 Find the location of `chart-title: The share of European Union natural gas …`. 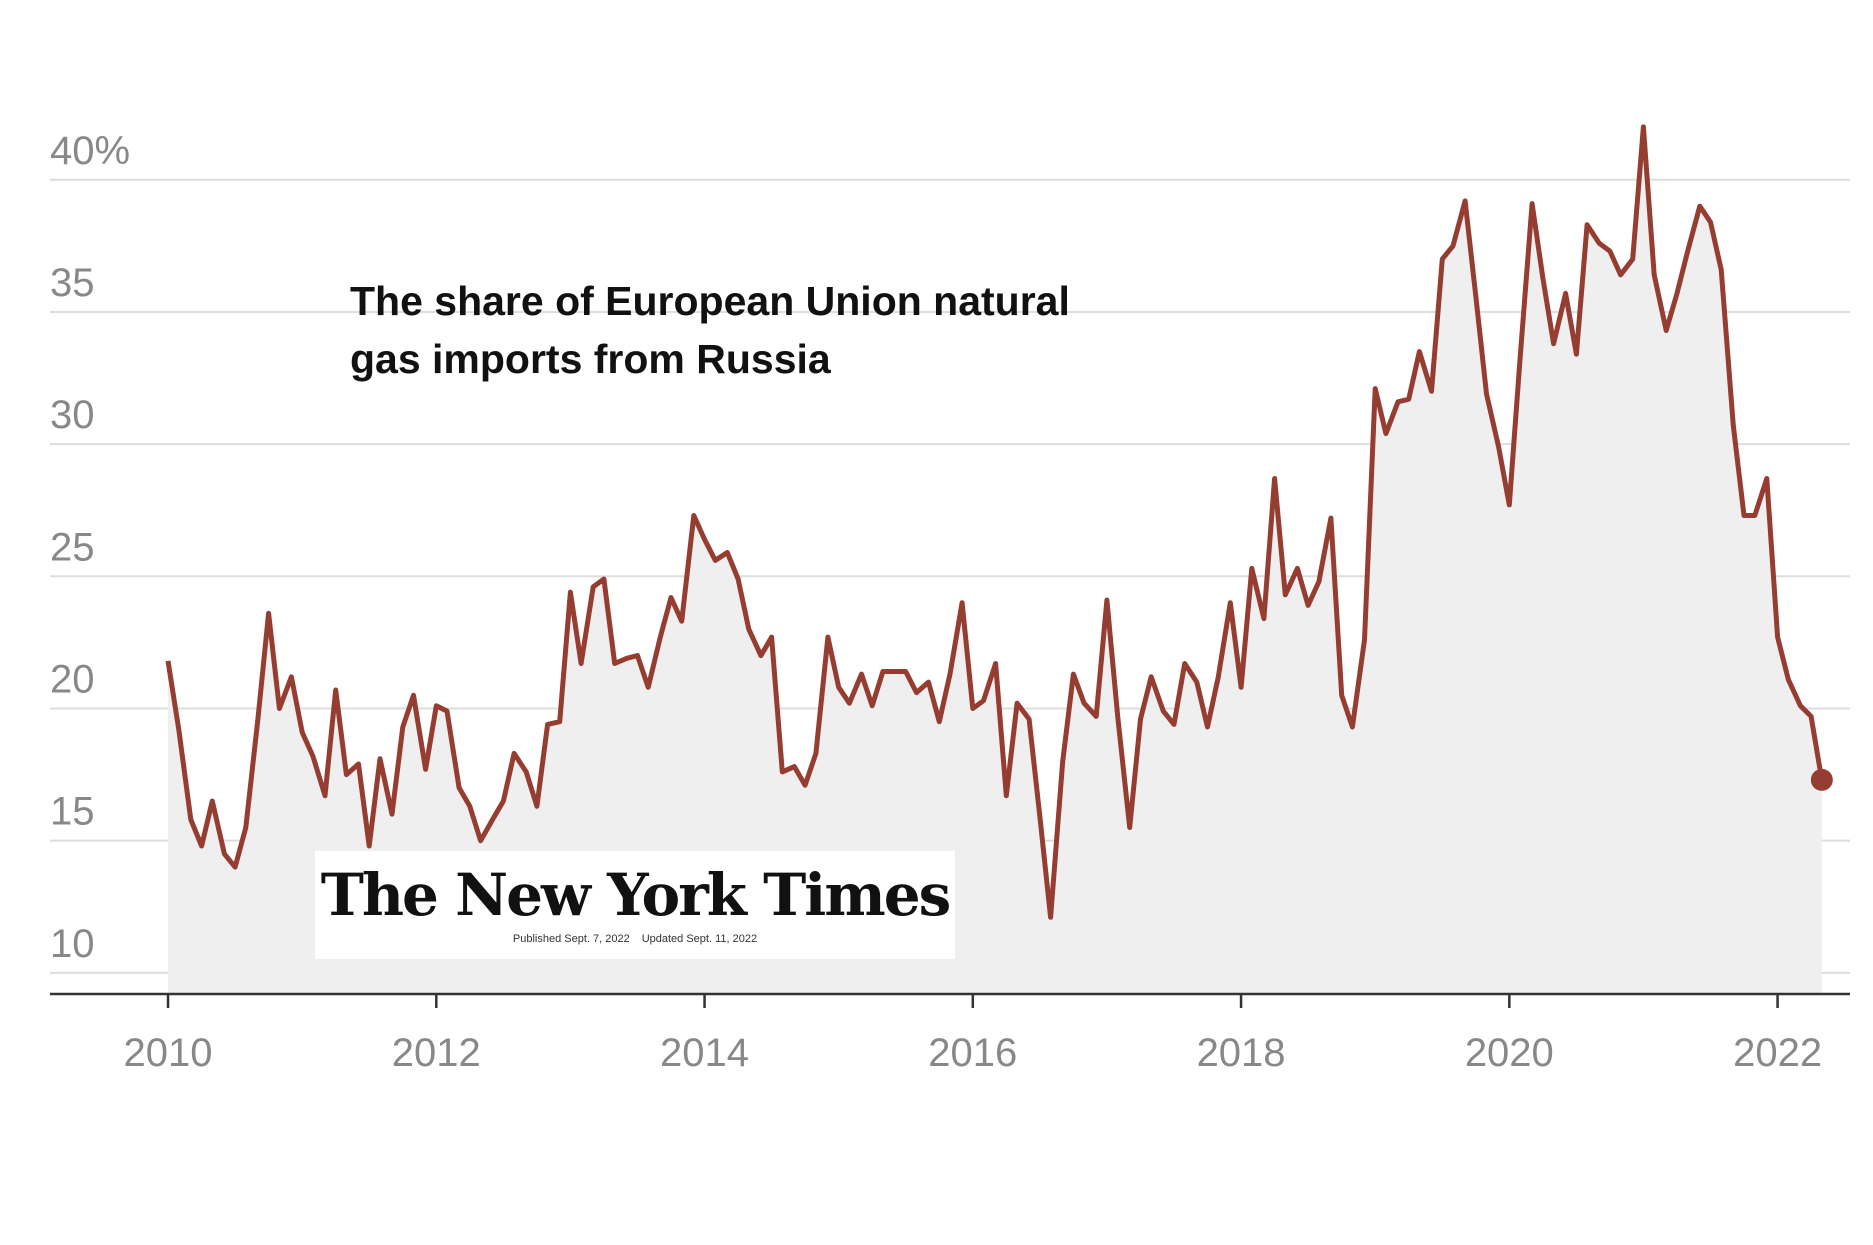

chart-title: The share of European Union natural gas … is located at coordinates (710, 330).